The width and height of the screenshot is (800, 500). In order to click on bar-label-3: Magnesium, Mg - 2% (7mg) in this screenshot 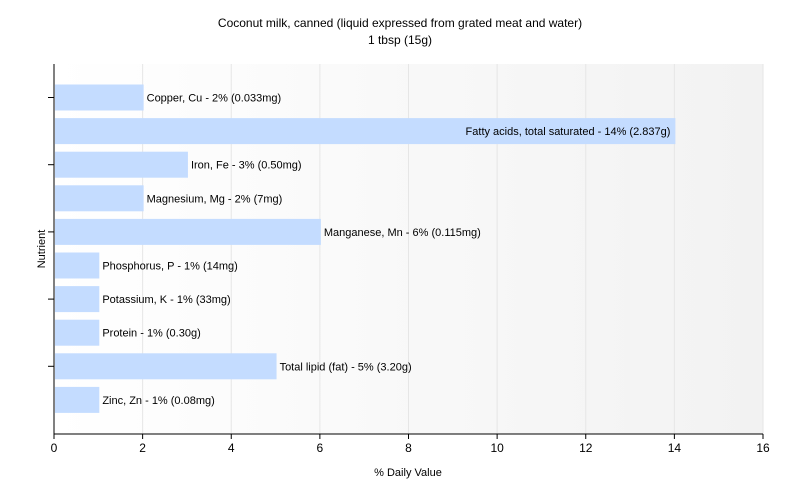, I will do `click(215, 199)`.